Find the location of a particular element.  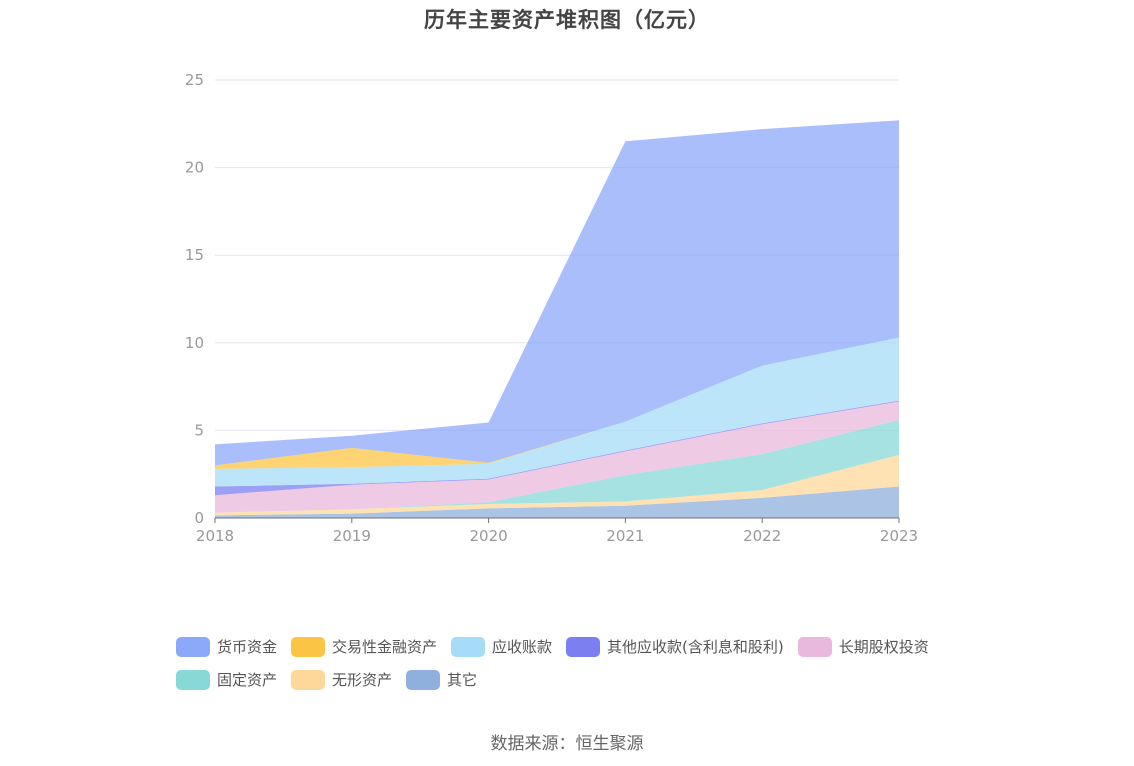

y-tick-label: 15 is located at coordinates (194, 255).